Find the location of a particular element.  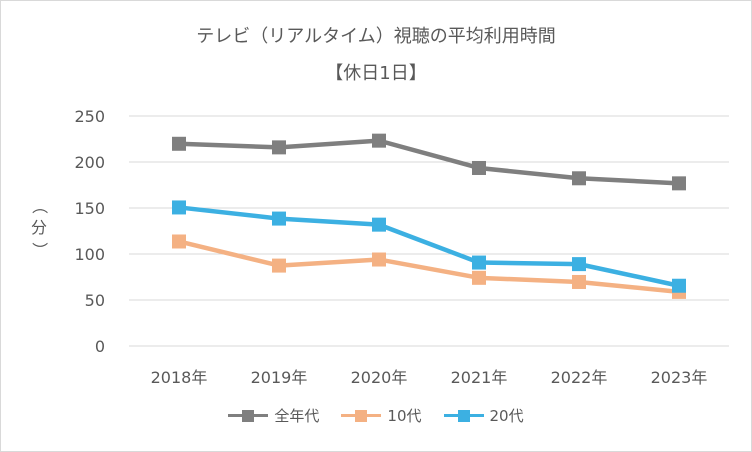

y-tick-label-250: 250 is located at coordinates (89, 116).